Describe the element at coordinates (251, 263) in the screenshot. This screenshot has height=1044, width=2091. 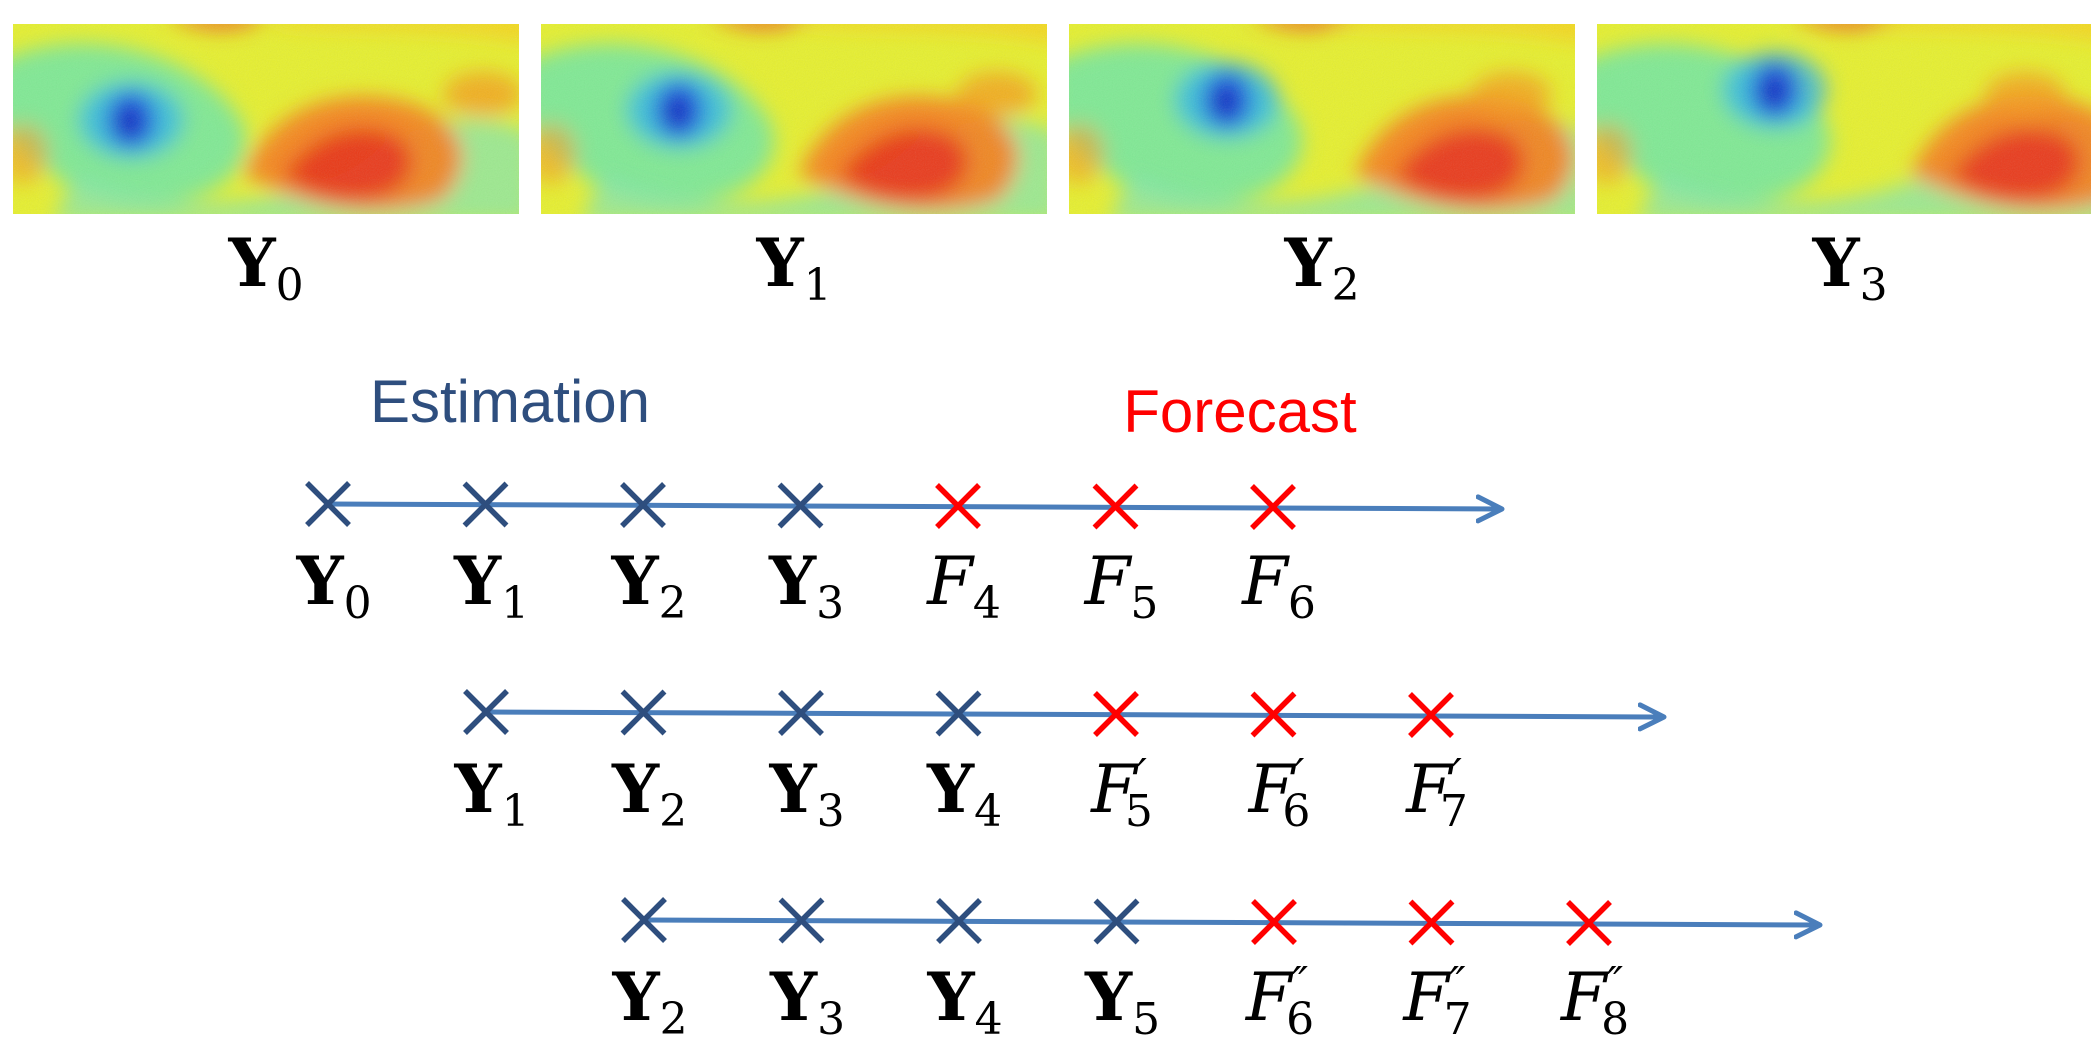
I see `snapshot-label-0-symbol: Y` at that location.